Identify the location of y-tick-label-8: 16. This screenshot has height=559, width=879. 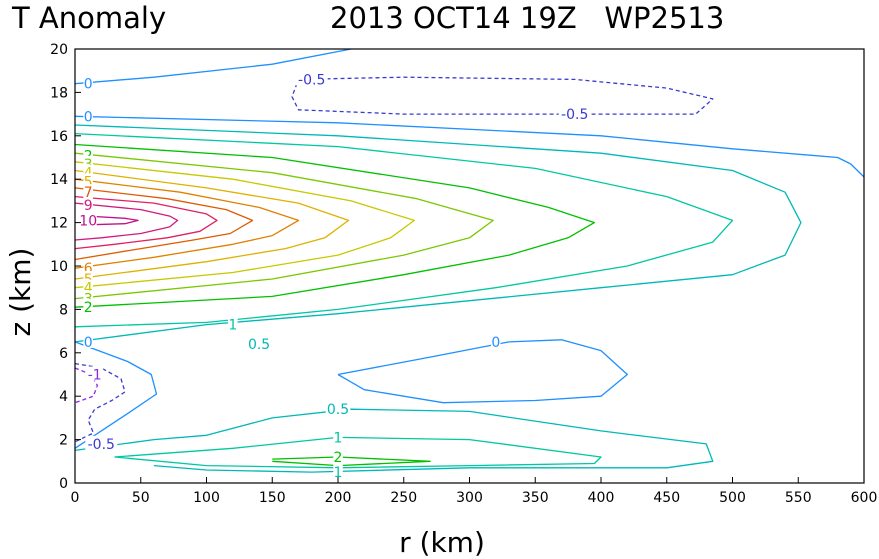
(59, 137).